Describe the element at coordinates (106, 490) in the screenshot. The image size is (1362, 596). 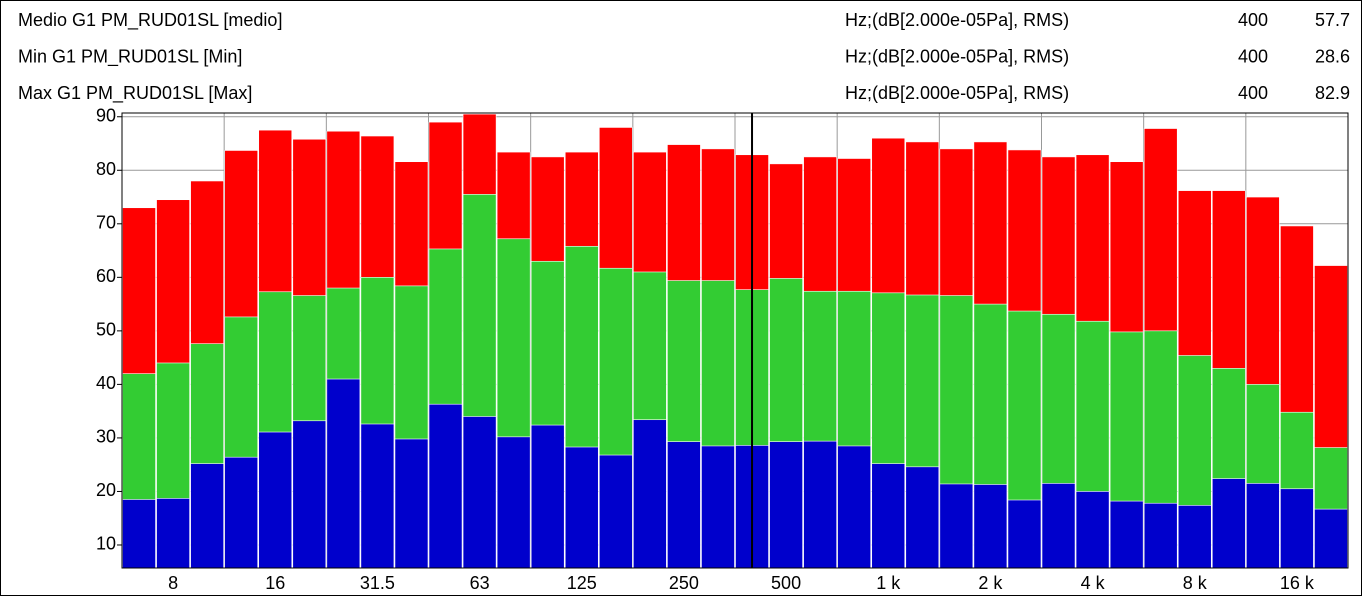
I see `y-tick-label: 20` at that location.